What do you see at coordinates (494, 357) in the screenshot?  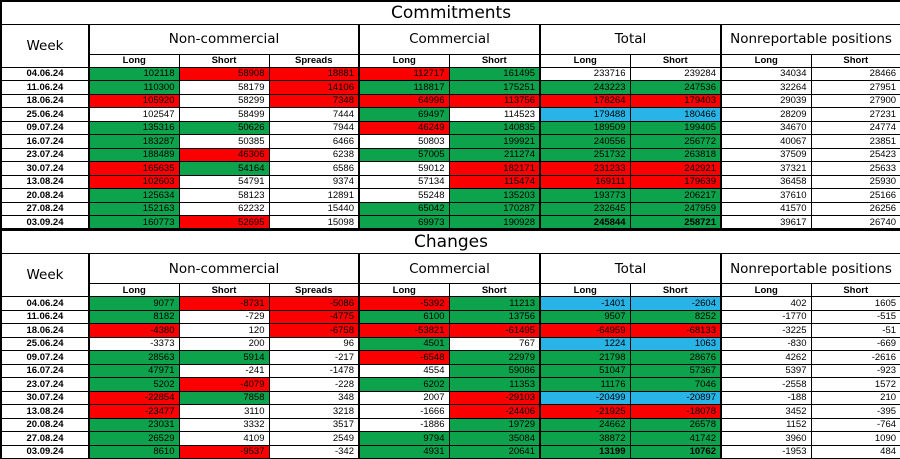 I see `value-cell: 22979` at bounding box center [494, 357].